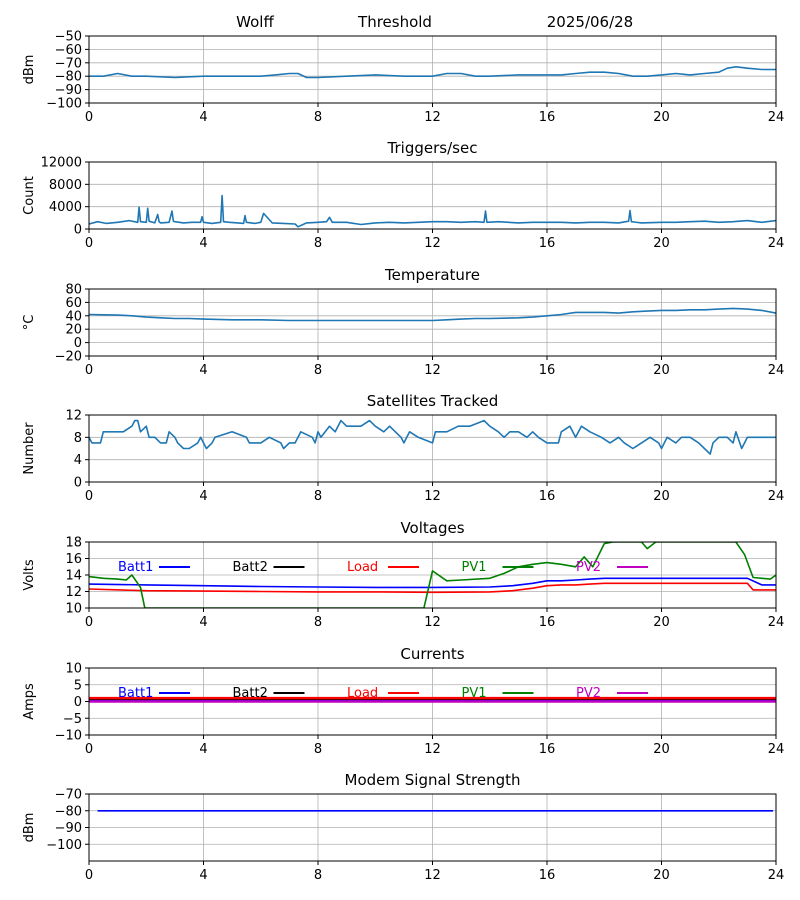  I want to click on y-tick-label: 80, so click(73, 290).